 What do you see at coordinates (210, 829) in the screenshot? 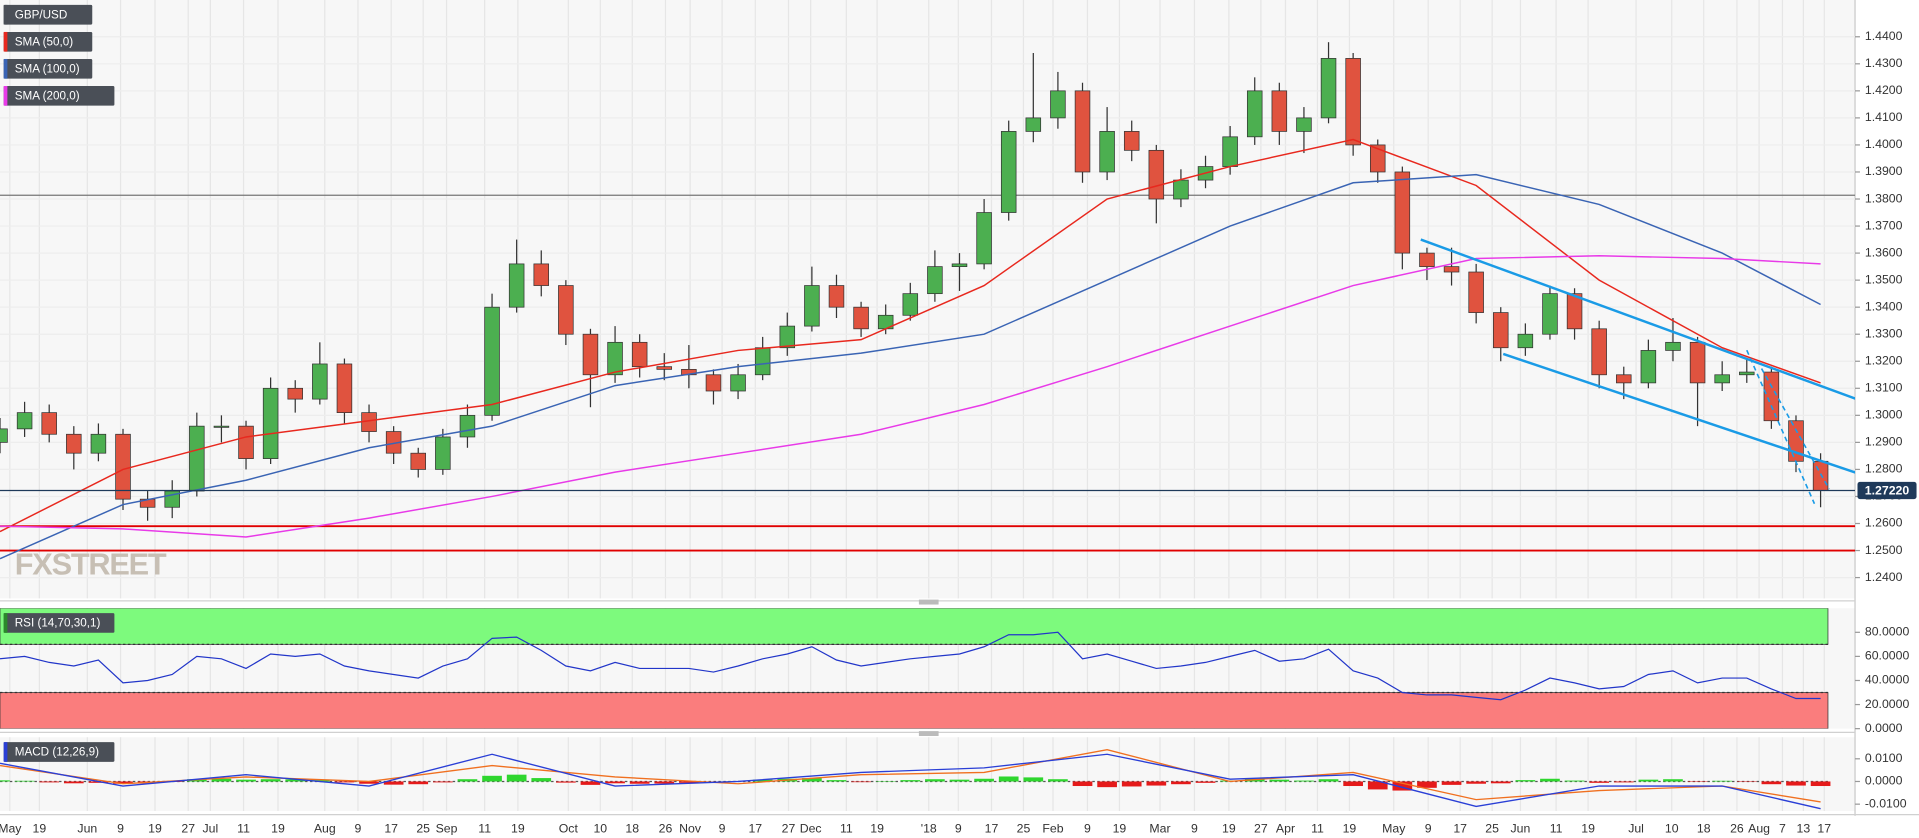
I see `x-tick-label: Jul` at bounding box center [210, 829].